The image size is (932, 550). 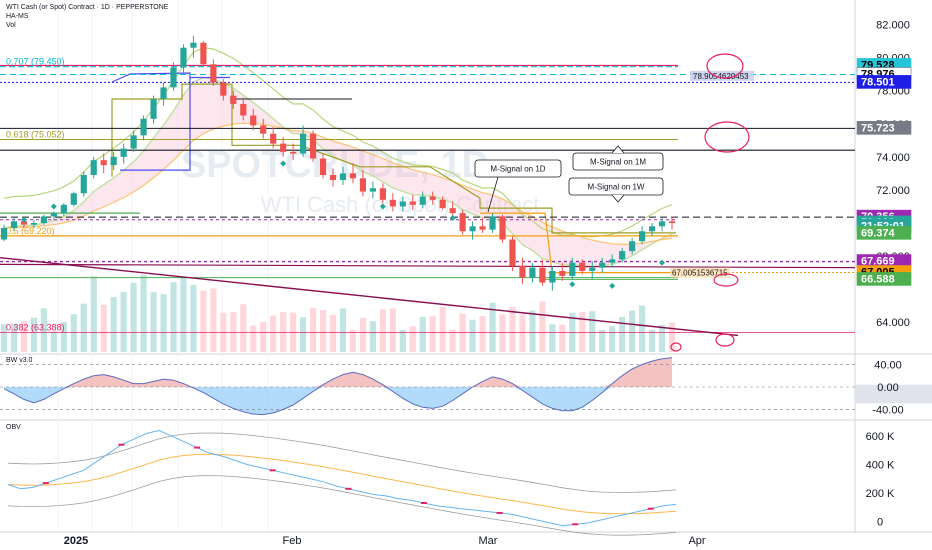 What do you see at coordinates (880, 522) in the screenshot?
I see `obv-tick-label: 0` at bounding box center [880, 522].